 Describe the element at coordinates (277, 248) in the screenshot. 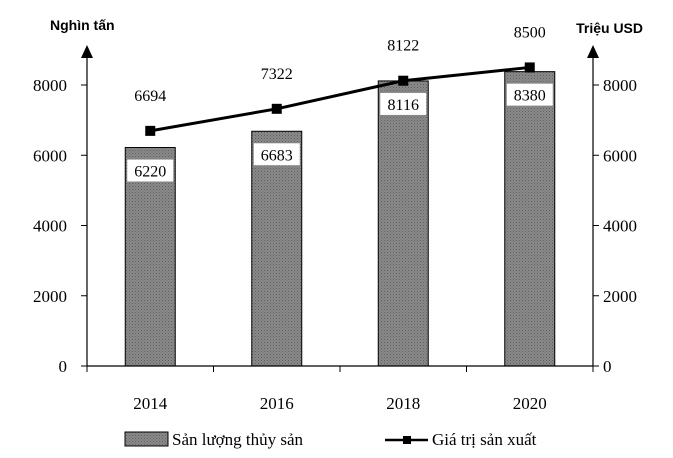

I see `bar-2016` at that location.